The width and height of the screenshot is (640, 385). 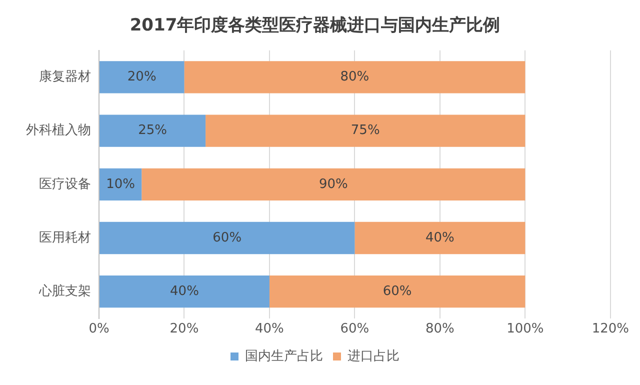 I want to click on legend-label: 国内生产占比, so click(x=284, y=356).